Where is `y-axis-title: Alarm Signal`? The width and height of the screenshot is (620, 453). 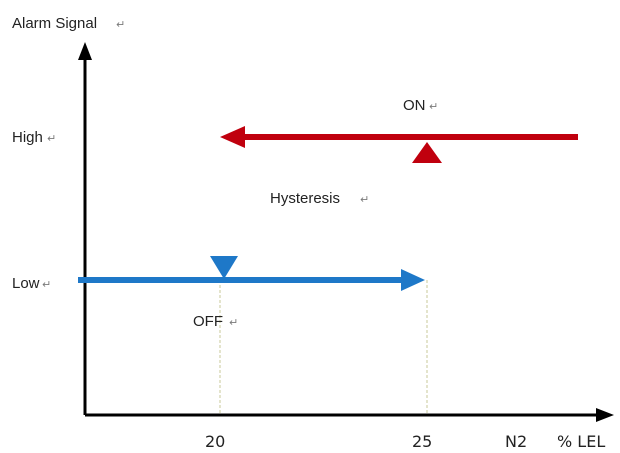
y-axis-title: Alarm Signal is located at coordinates (54, 23).